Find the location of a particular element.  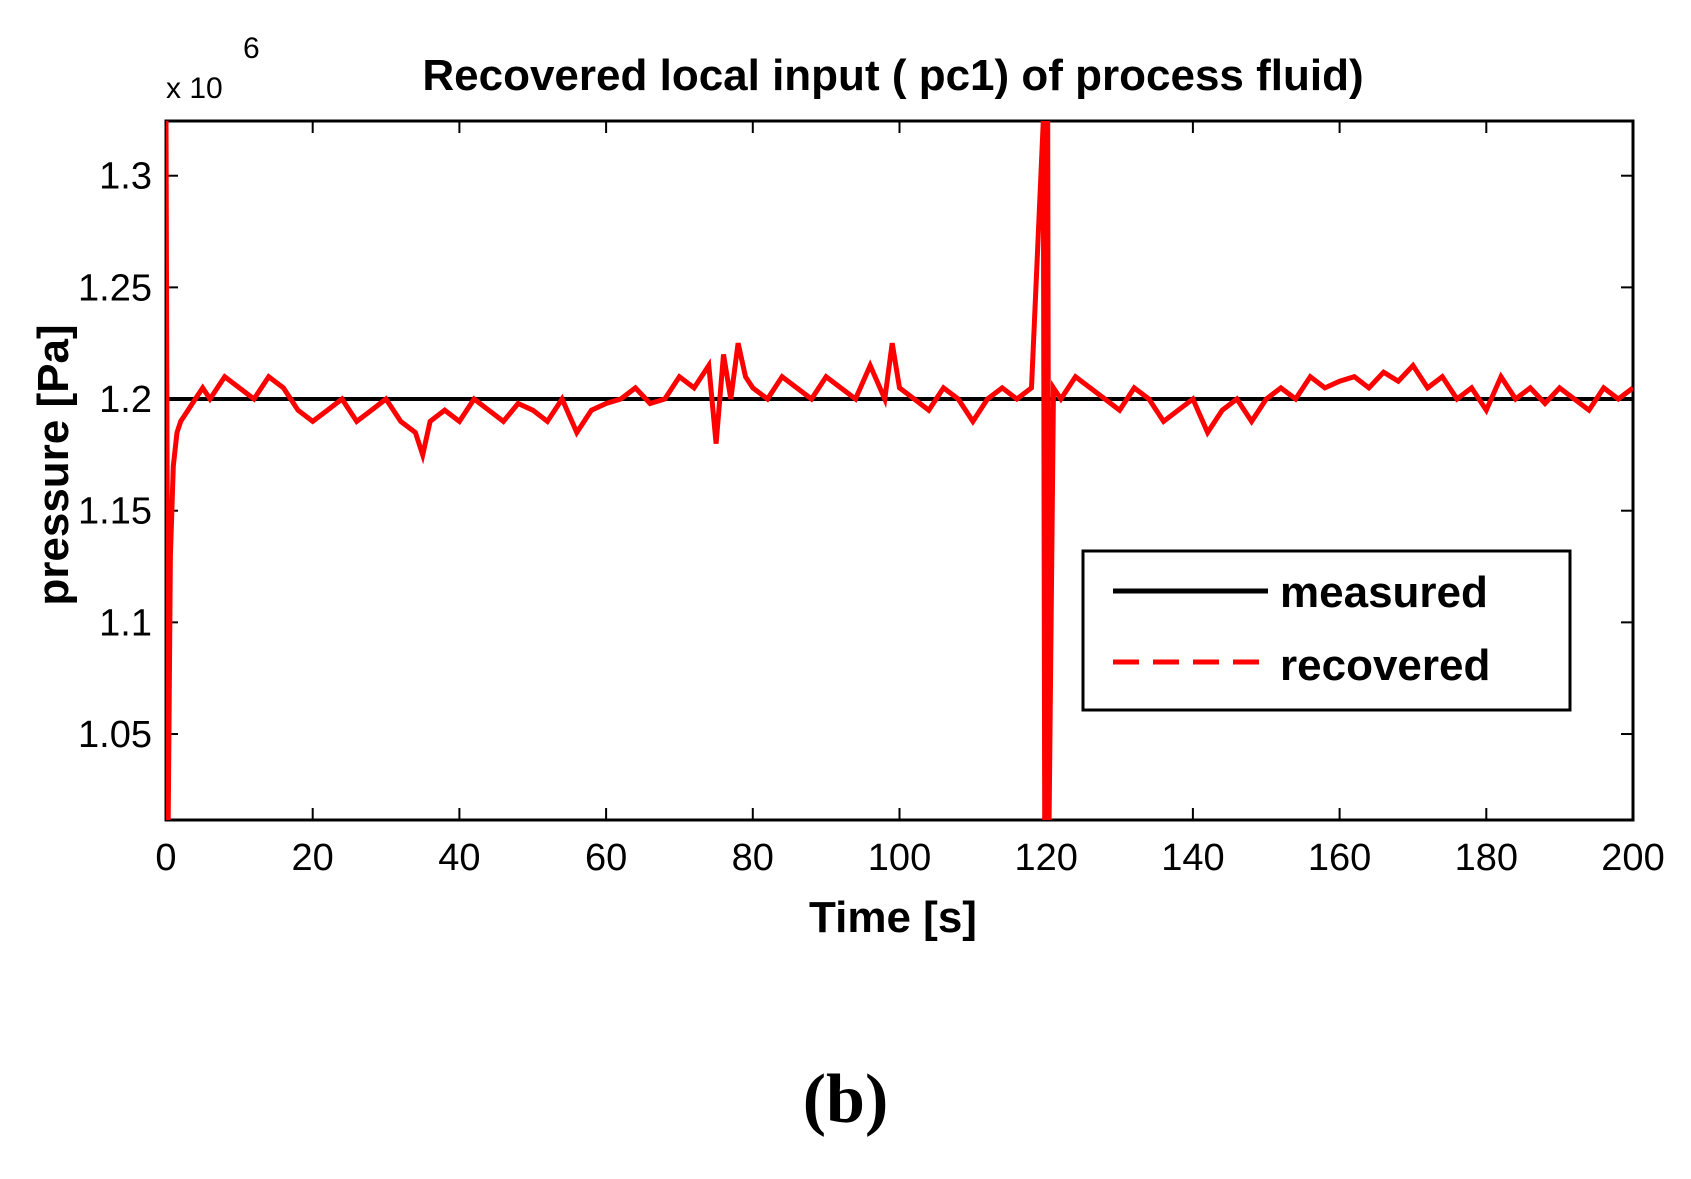

x-tick-label: 180 is located at coordinates (1486, 858).